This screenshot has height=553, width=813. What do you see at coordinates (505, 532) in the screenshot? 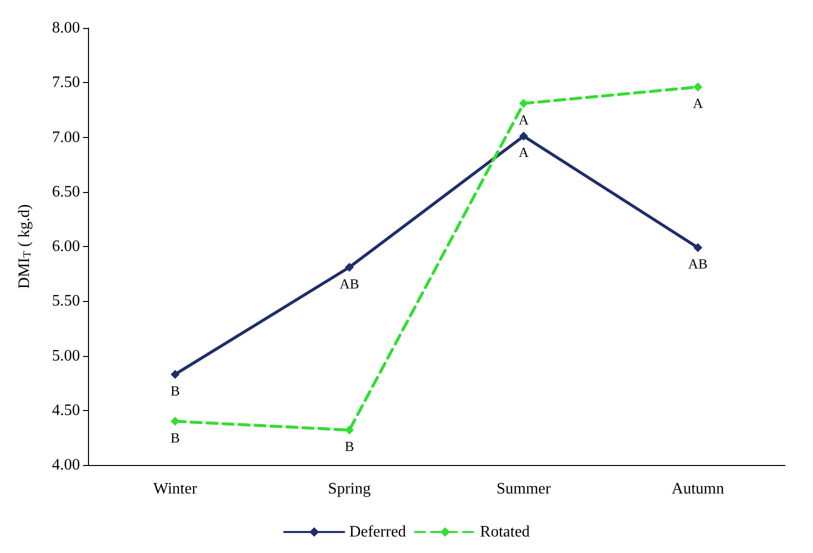
I see `legend-label: Rotated` at bounding box center [505, 532].